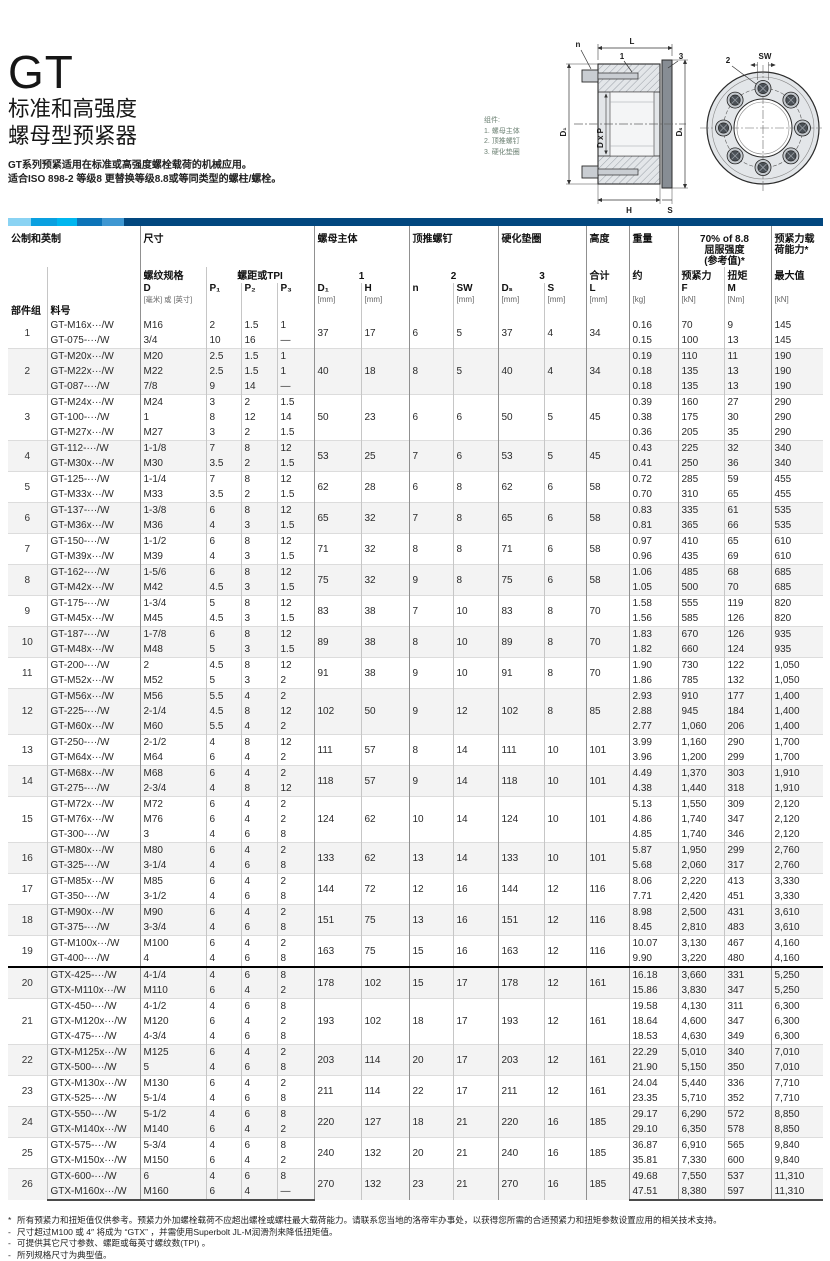 This screenshot has width=830, height=1261. I want to click on subheader-torque: 扭矩, so click(747, 275).